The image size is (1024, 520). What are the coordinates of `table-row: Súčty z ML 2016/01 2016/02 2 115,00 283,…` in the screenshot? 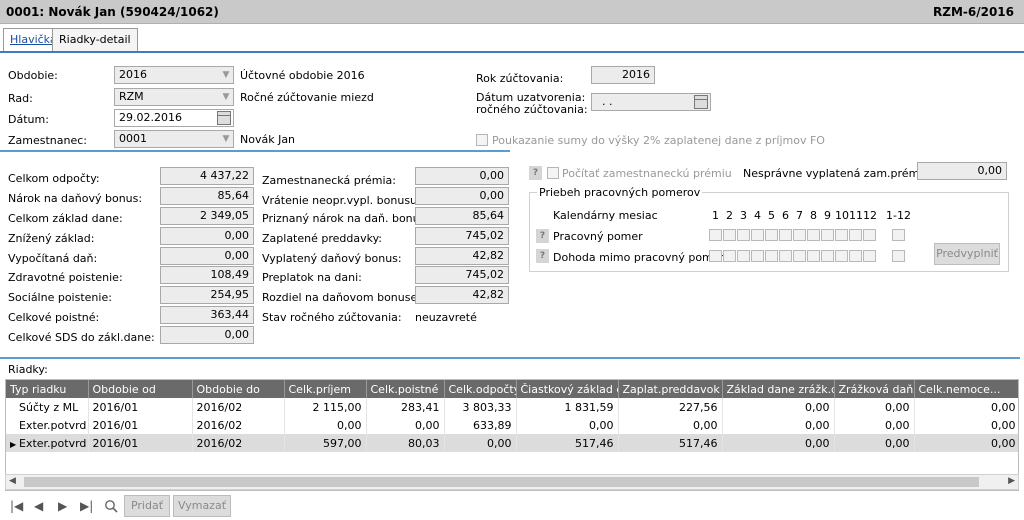 It's located at (512, 407).